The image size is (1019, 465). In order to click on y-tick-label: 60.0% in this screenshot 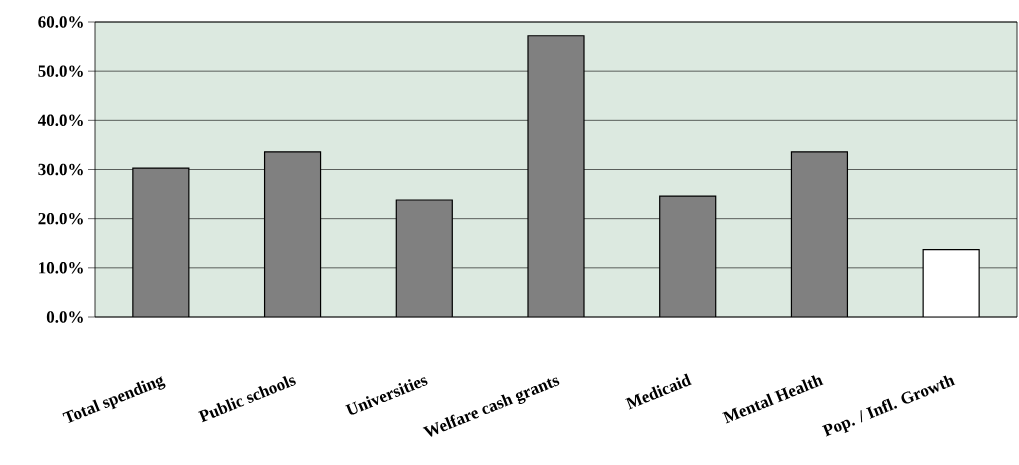, I will do `click(60, 22)`.